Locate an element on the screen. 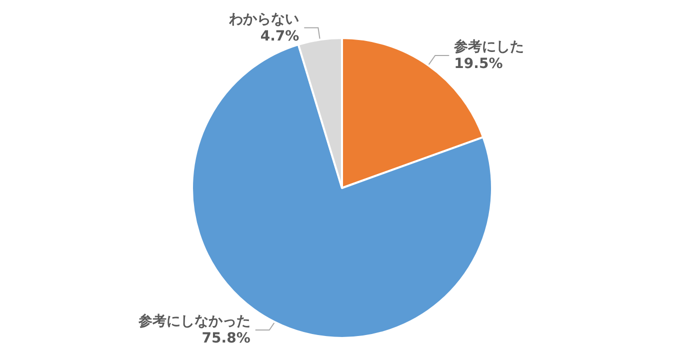 The image size is (683, 348). data-label: 4.7% is located at coordinates (280, 36).